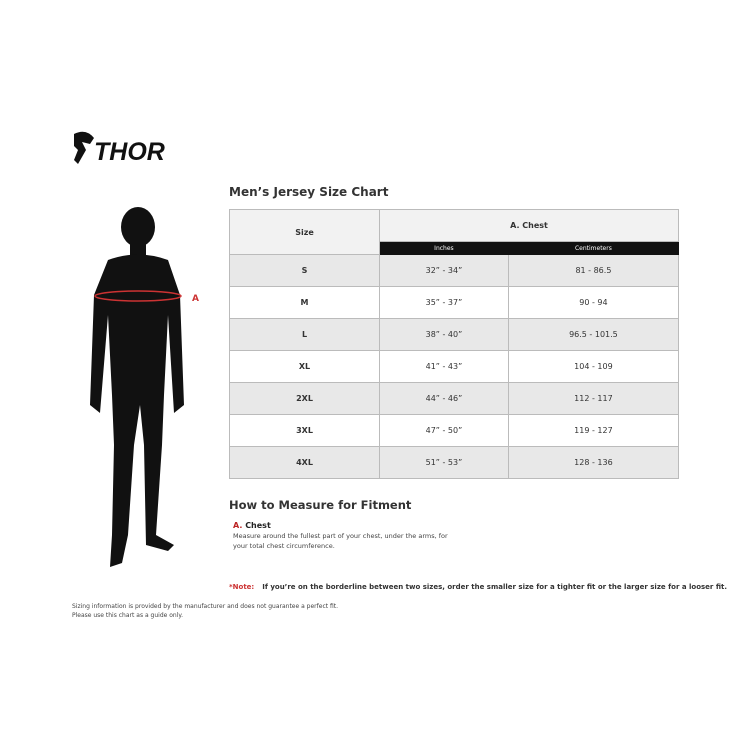  Describe the element at coordinates (304, 366) in the screenshot. I see `cell-size: XL` at that location.